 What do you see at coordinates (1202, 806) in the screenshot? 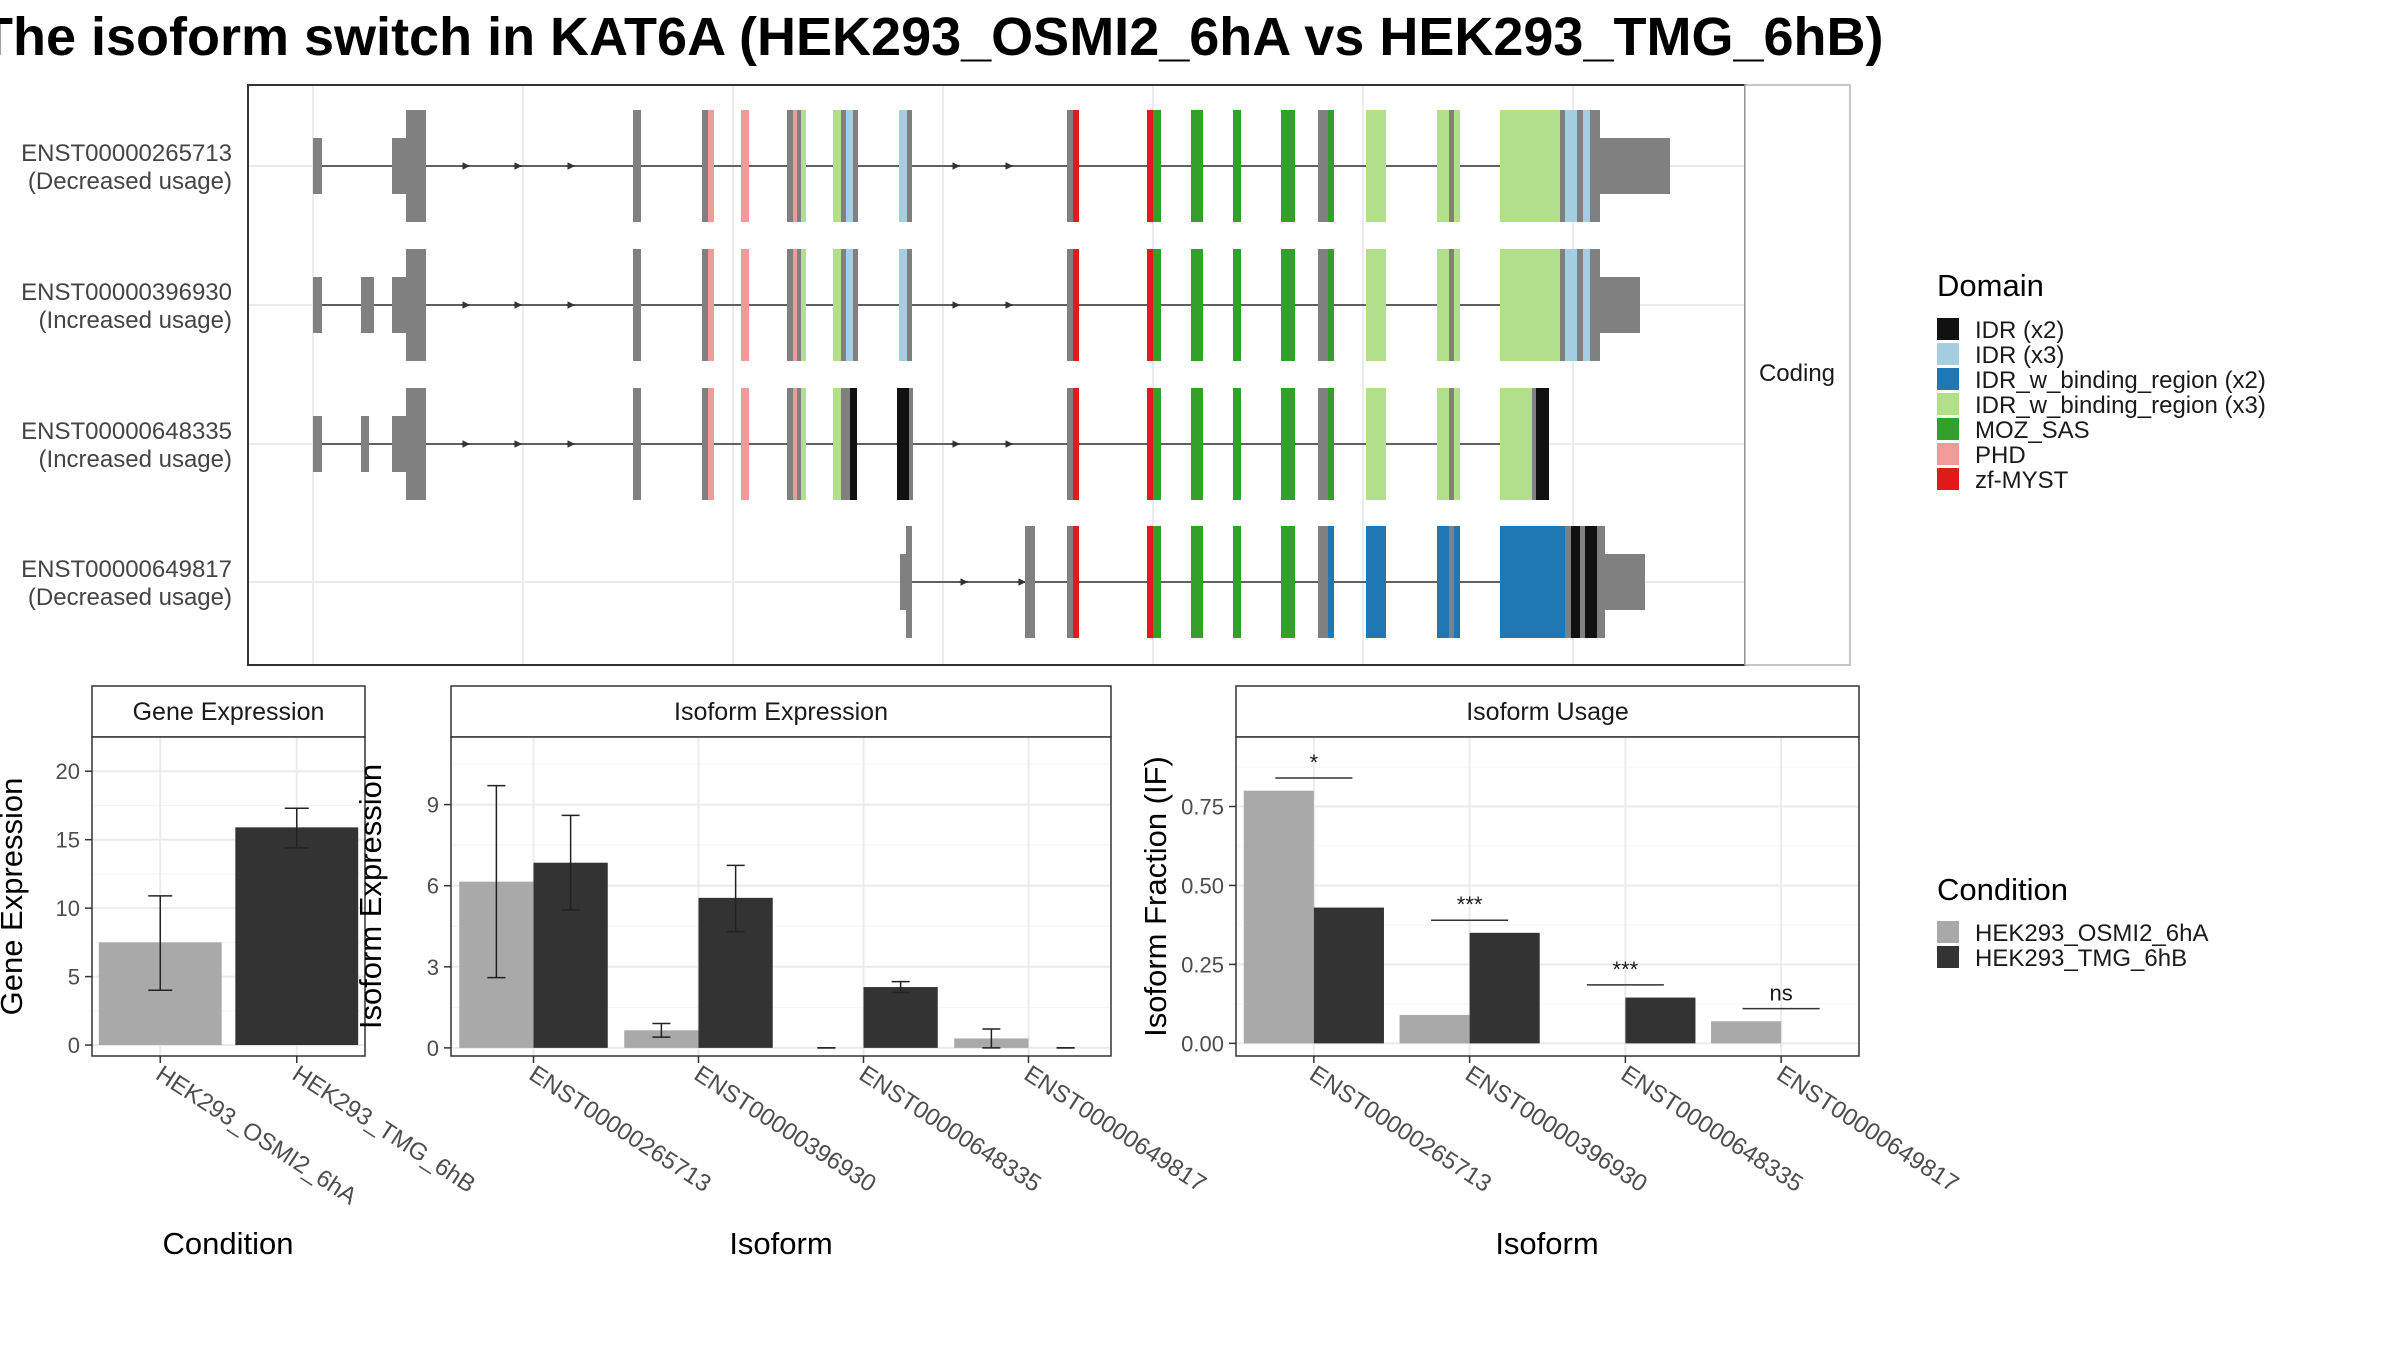
I see `y-tick-label: 0.75` at bounding box center [1202, 806].